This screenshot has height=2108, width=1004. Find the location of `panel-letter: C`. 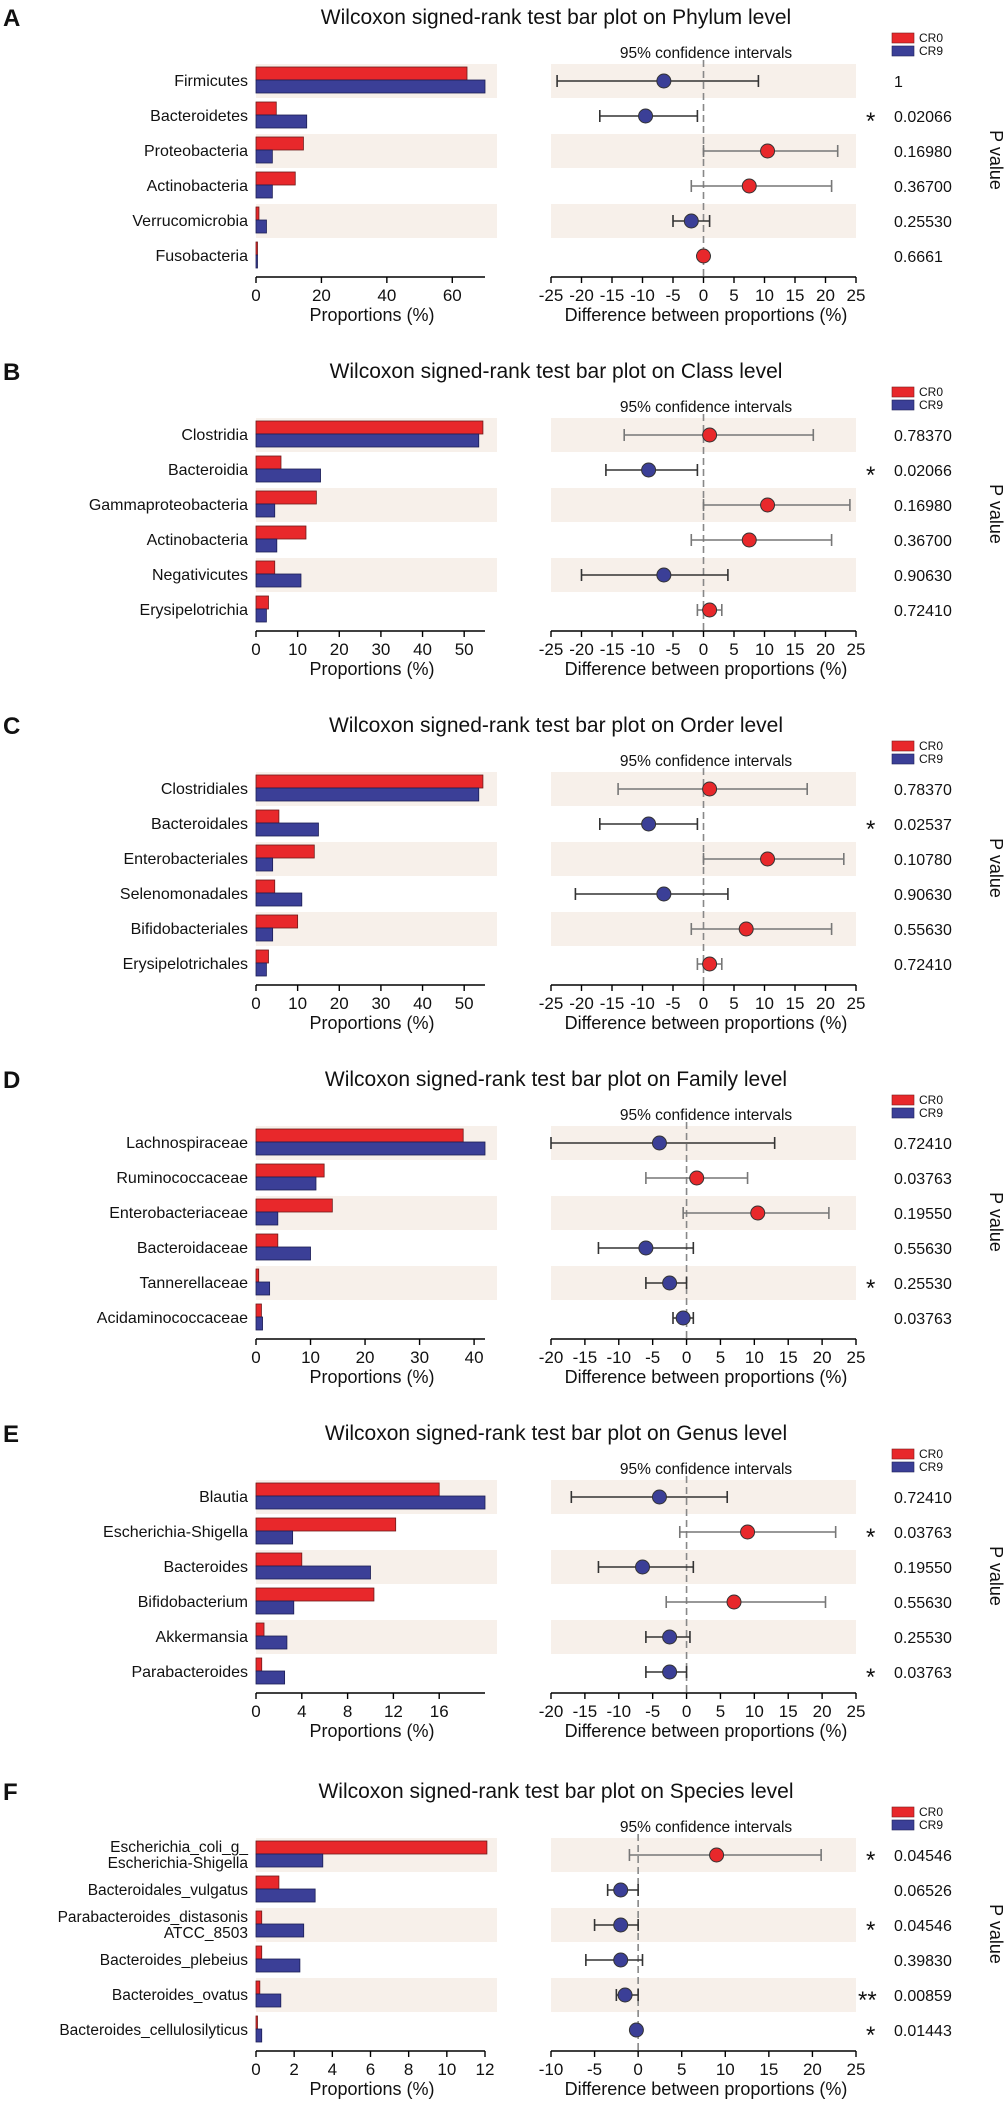

panel-letter: C is located at coordinates (11, 726).